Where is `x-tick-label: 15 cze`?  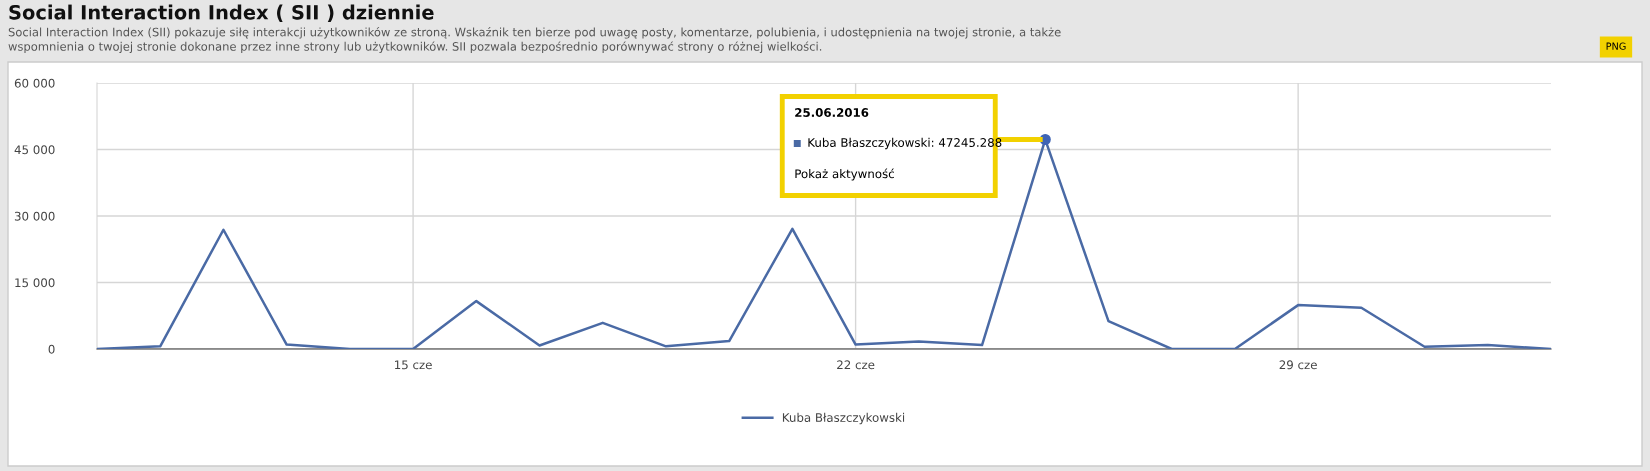 x-tick-label: 15 cze is located at coordinates (413, 365).